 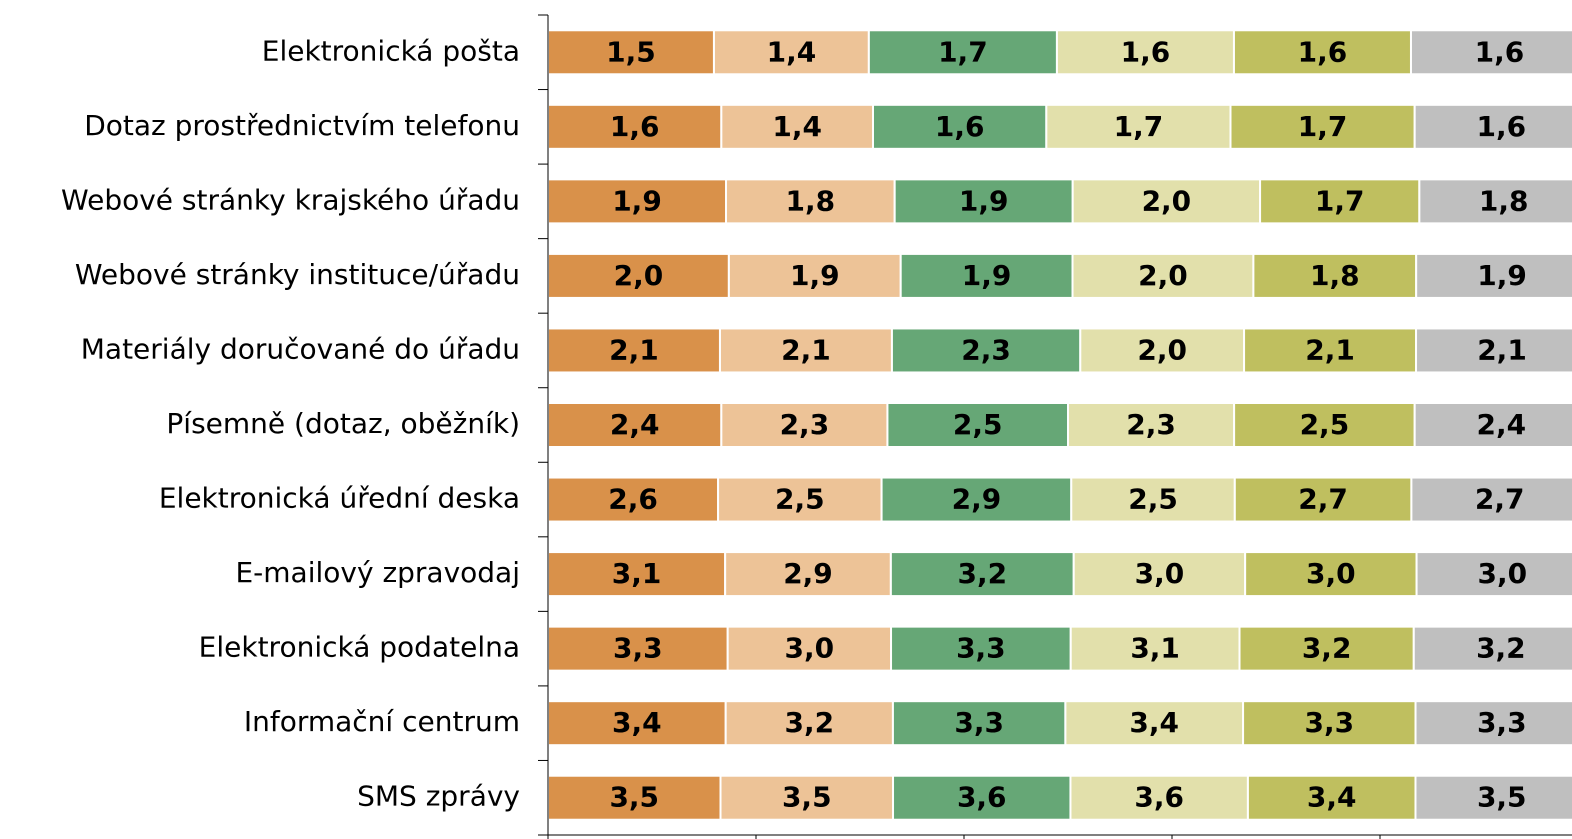 What do you see at coordinates (290, 199) in the screenshot?
I see `y-tick-label: Webové stránky krajského úřadu` at bounding box center [290, 199].